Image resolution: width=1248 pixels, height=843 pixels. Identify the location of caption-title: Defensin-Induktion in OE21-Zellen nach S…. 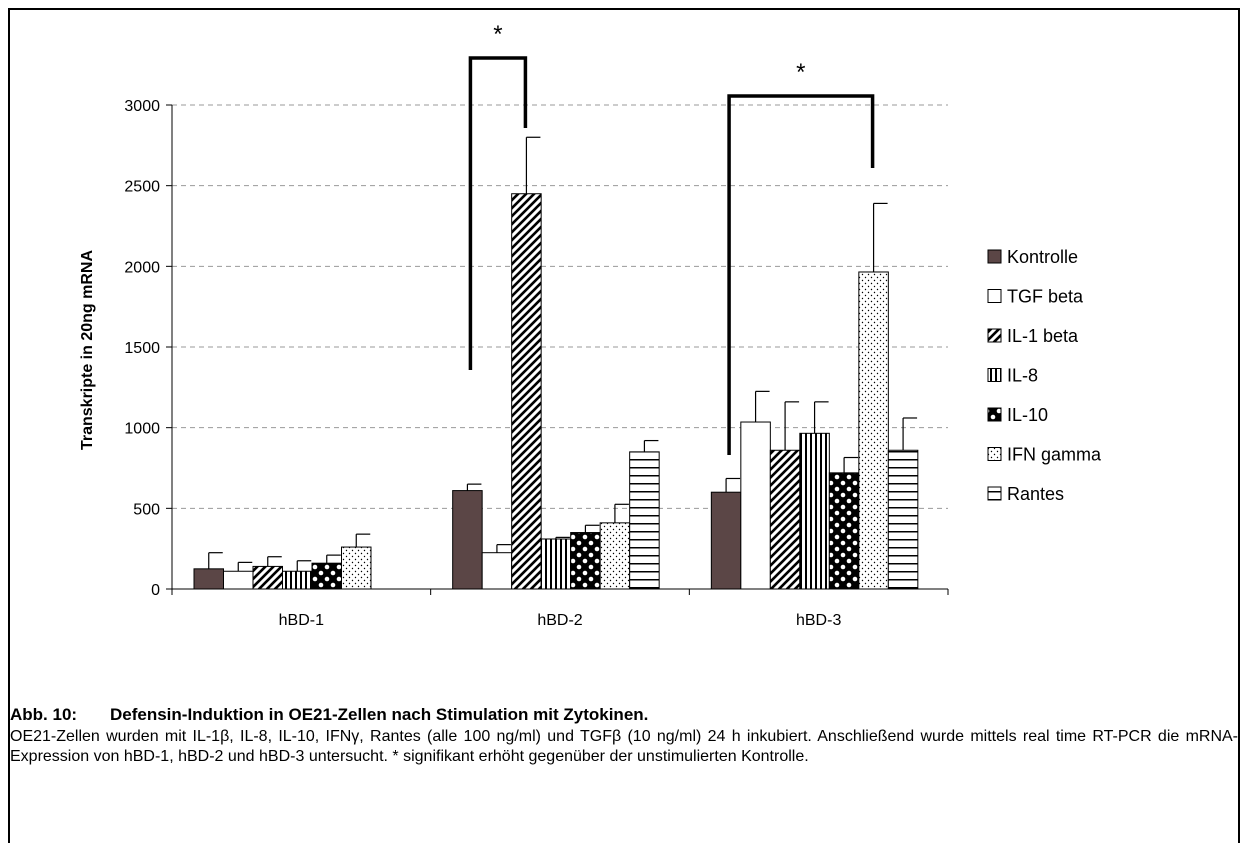
(379, 714).